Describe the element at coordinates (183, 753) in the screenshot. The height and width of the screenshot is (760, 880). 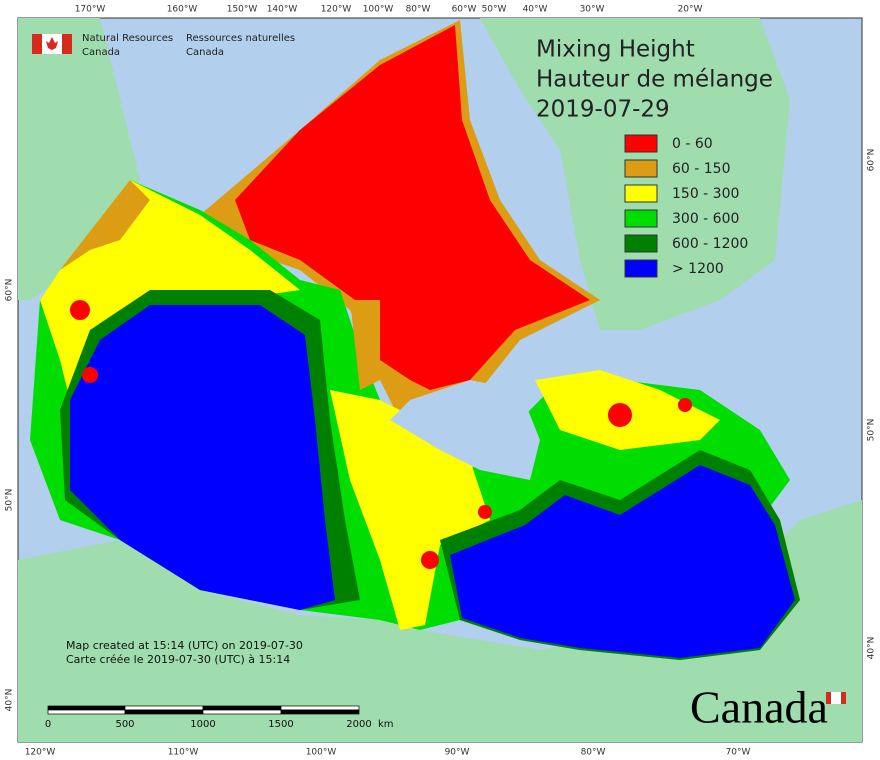
I see `graticule-label: 110°W` at that location.